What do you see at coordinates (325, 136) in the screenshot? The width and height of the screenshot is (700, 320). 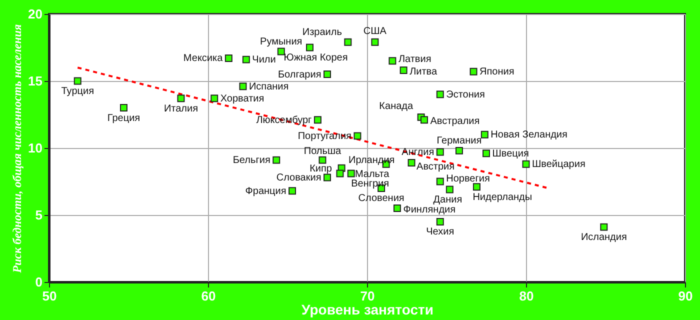 I see `annotation: Португалия` at bounding box center [325, 136].